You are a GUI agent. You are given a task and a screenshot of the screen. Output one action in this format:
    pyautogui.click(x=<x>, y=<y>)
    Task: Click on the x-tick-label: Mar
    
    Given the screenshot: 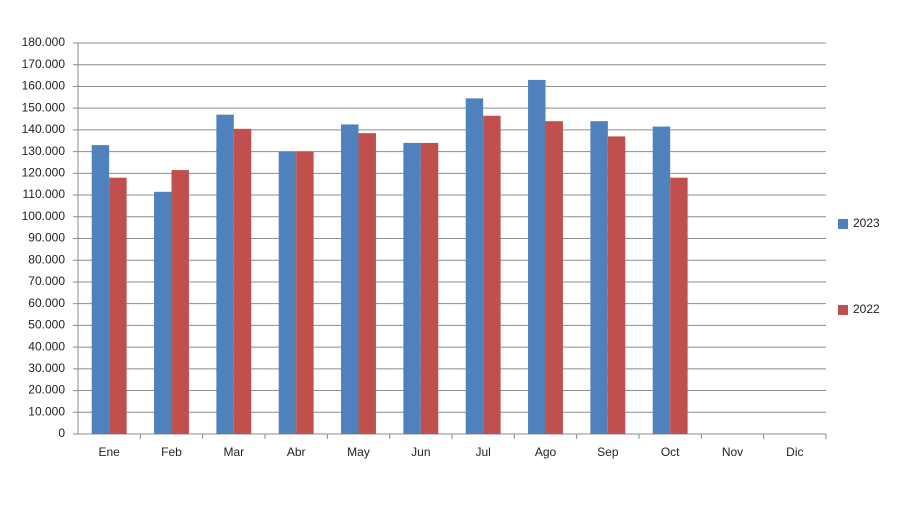 What is the action you would take?
    pyautogui.click(x=233, y=452)
    